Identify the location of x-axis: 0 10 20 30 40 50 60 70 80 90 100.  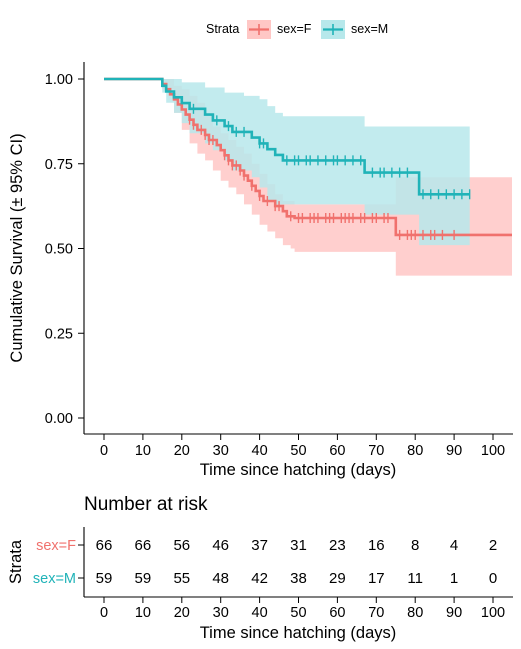
(298, 446).